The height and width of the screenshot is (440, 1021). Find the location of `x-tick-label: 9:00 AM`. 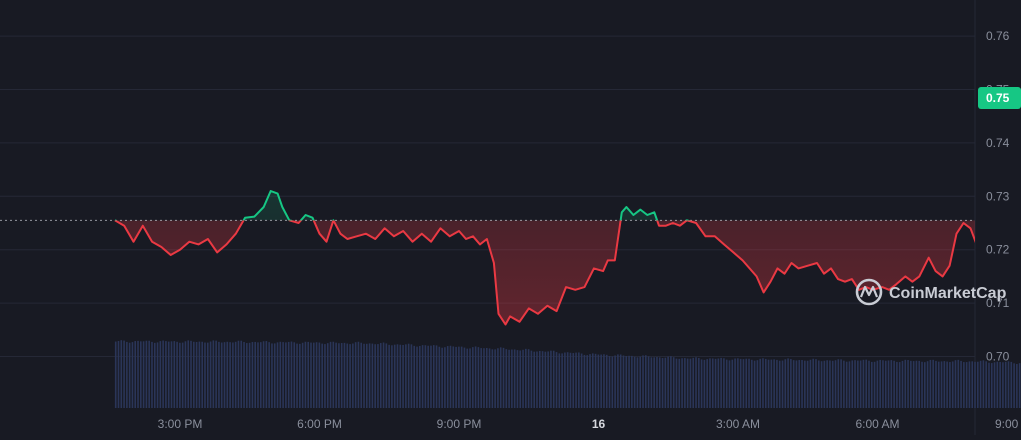

x-tick-label: 9:00 AM is located at coordinates (1008, 424).